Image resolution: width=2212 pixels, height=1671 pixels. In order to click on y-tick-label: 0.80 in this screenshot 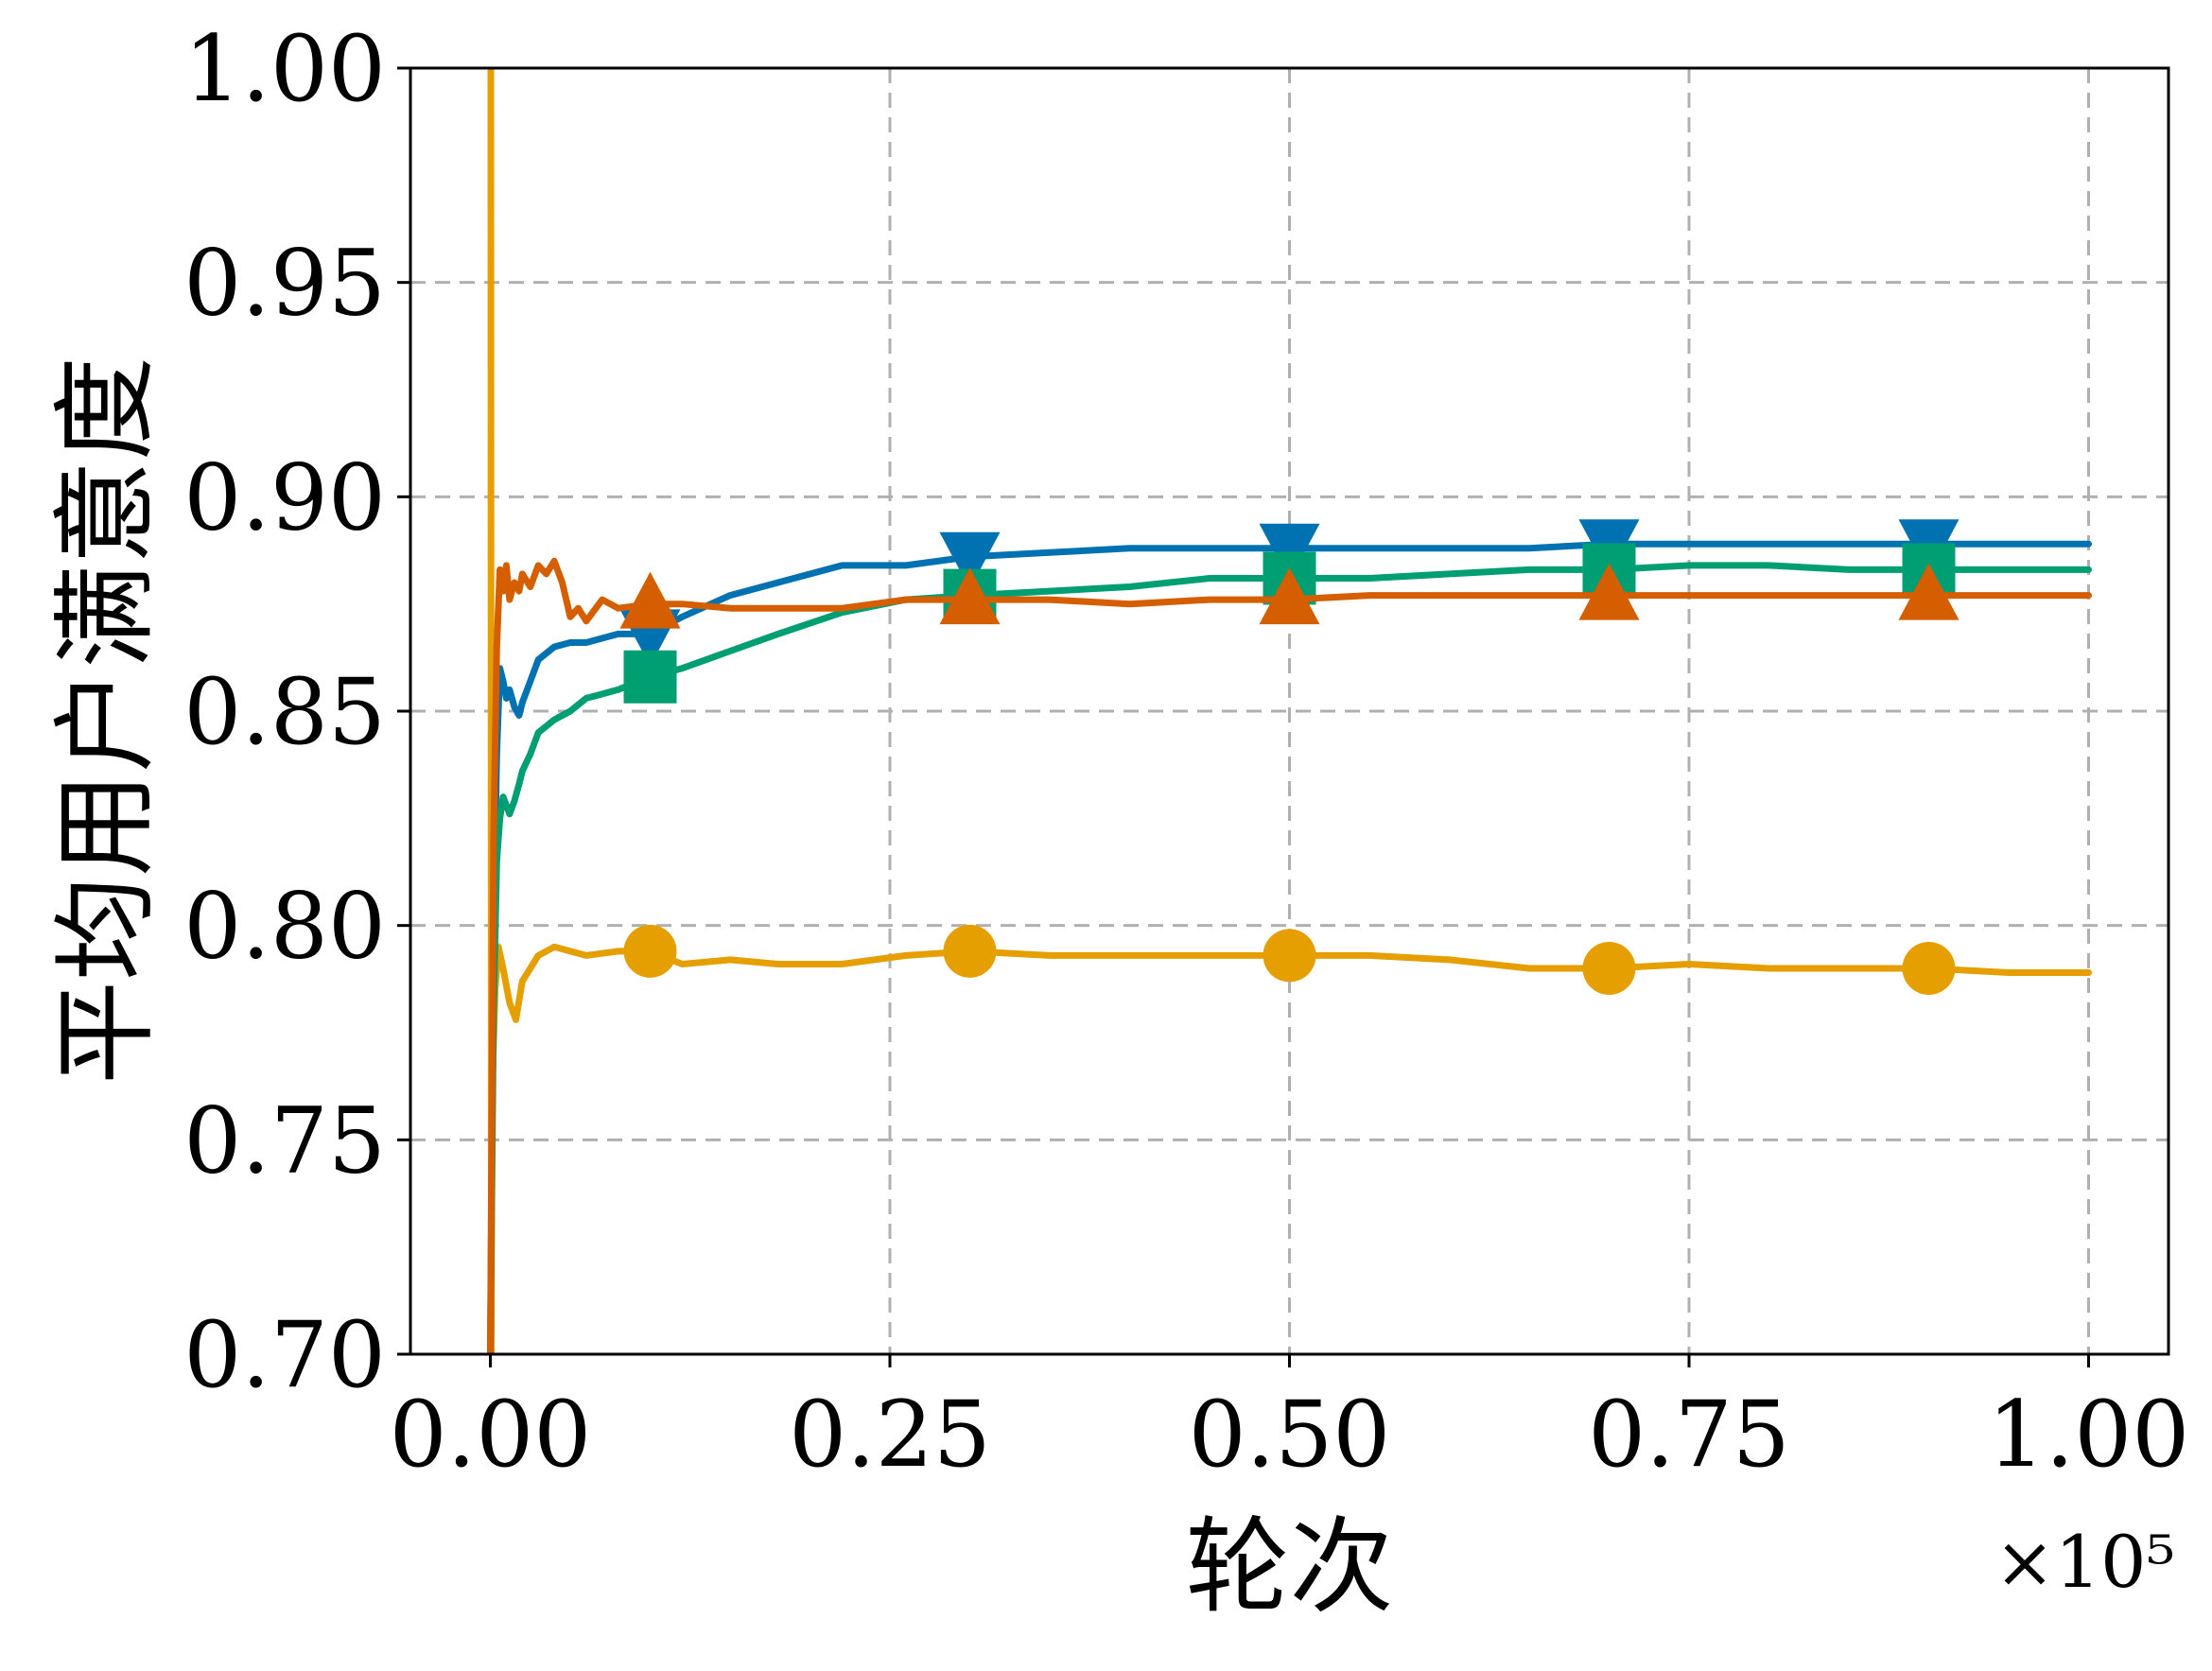, I will do `click(284, 927)`.